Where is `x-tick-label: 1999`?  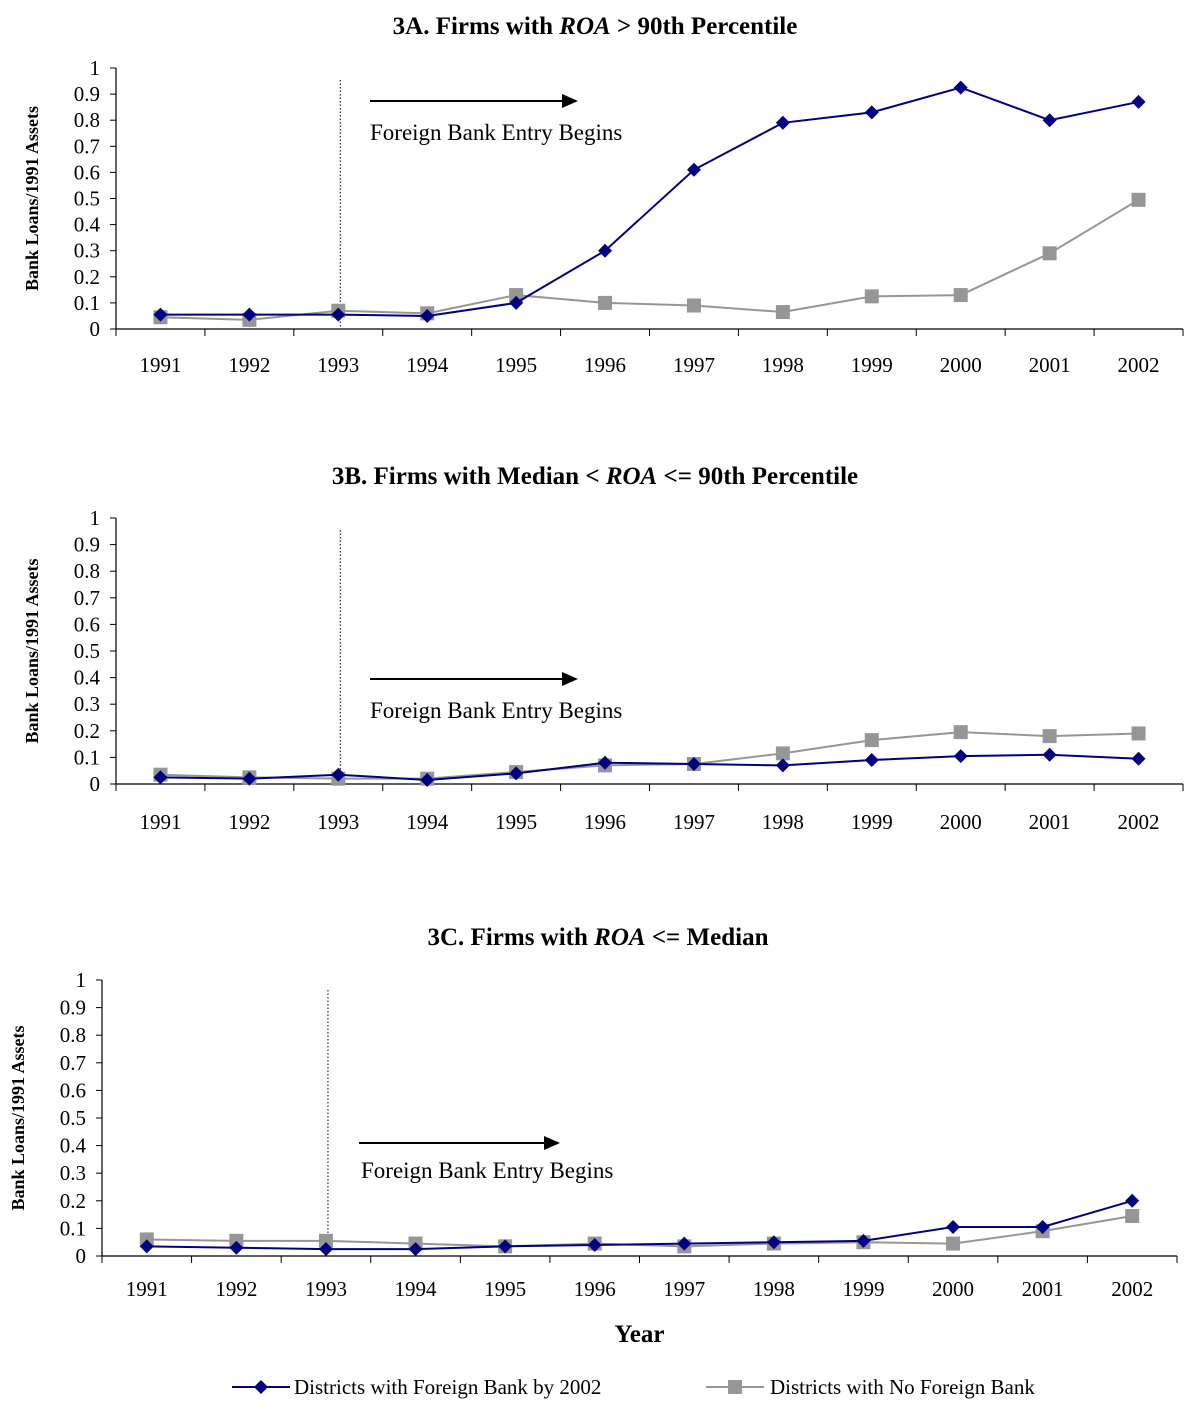
x-tick-label: 1999 is located at coordinates (863, 1289).